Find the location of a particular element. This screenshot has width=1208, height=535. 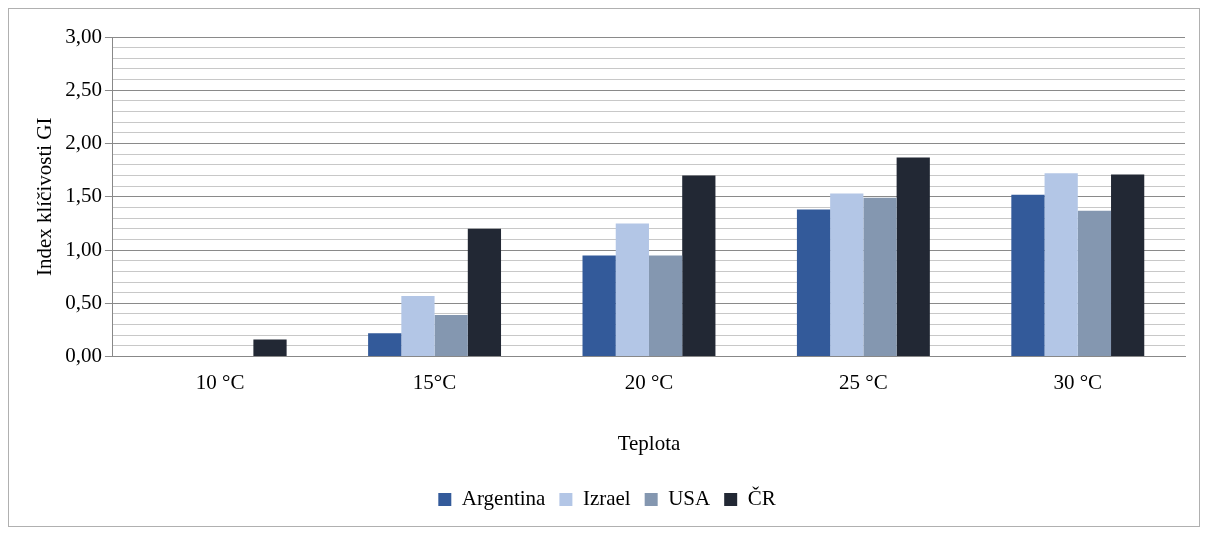

y-tick-label: 2,50 is located at coordinates (83, 88).